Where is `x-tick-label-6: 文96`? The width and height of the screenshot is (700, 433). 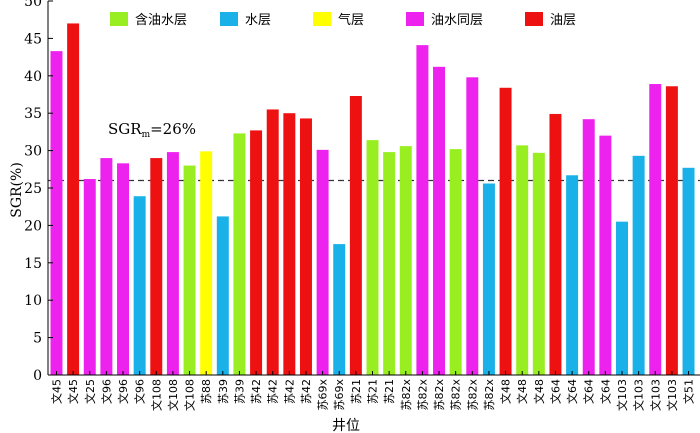 x-tick-label-6: 文96 is located at coordinates (140, 391).